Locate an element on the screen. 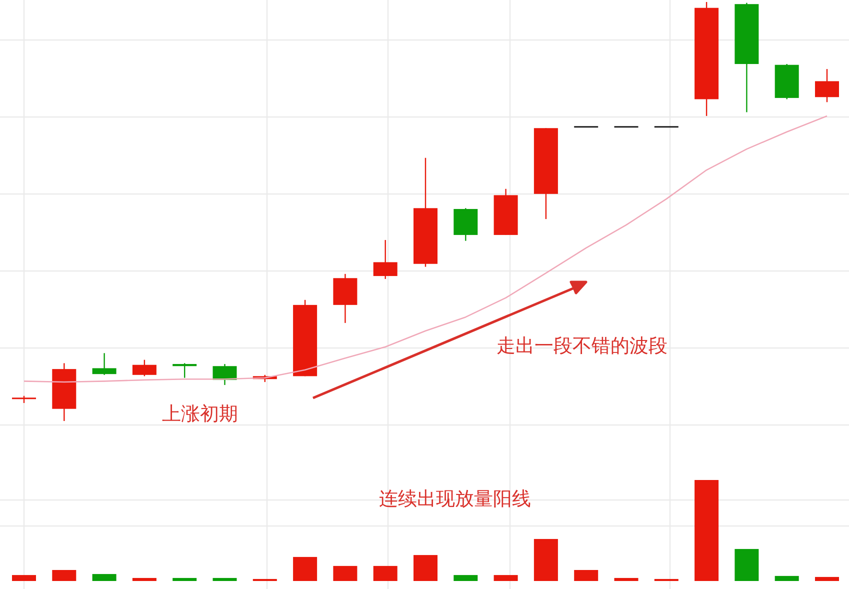 This screenshot has width=849, height=589. annotation: 连续出现放量阳线 is located at coordinates (455, 499).